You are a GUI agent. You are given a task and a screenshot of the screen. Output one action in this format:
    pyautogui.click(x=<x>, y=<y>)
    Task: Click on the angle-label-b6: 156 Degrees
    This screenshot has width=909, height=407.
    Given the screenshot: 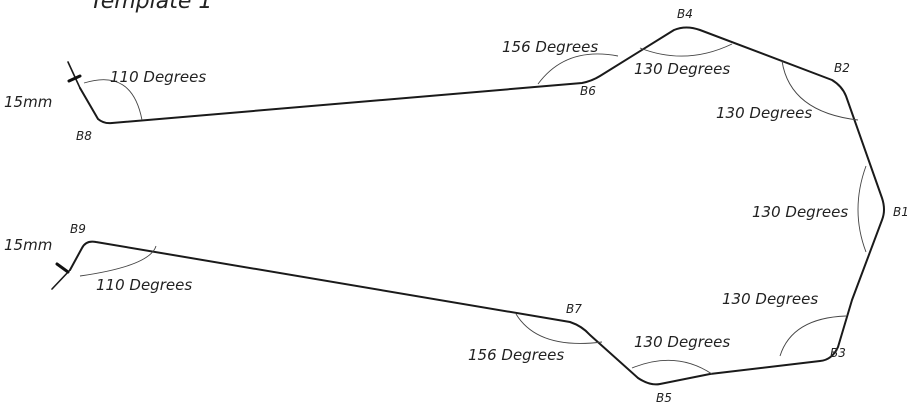 What is the action you would take?
    pyautogui.click(x=550, y=47)
    